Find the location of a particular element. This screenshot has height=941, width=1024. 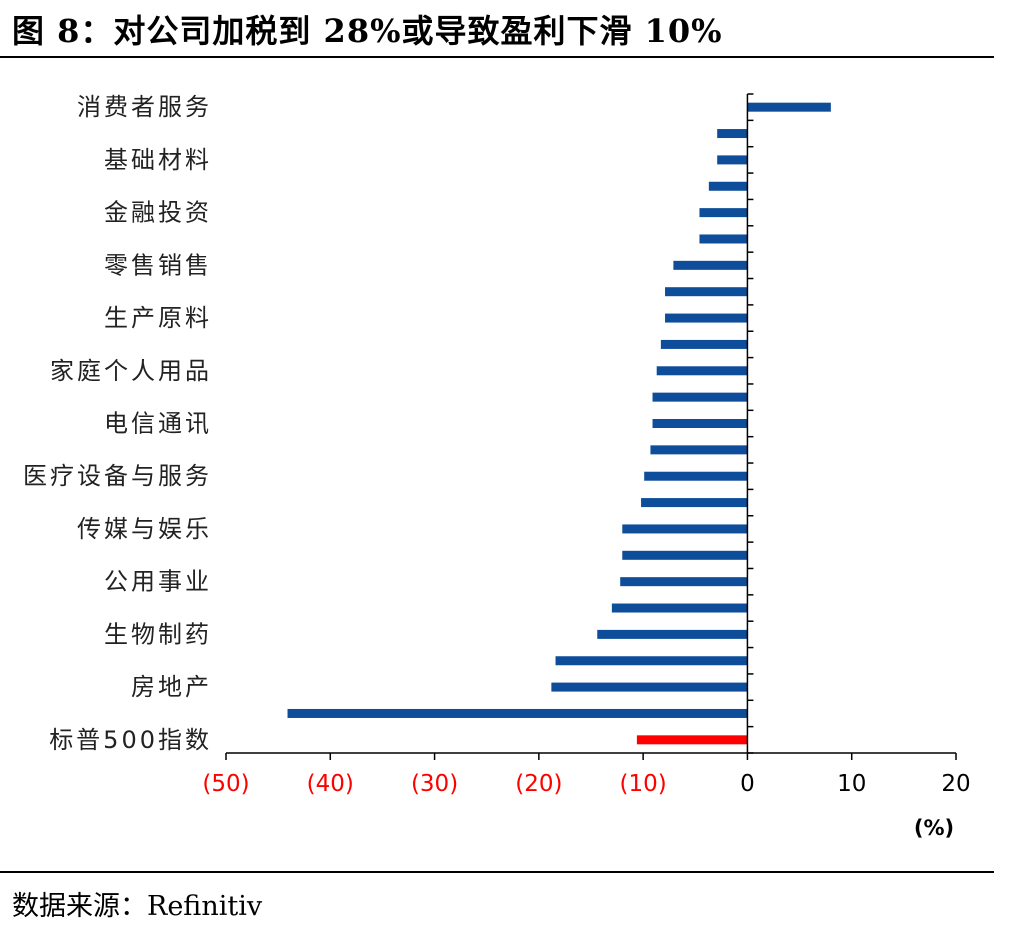

category-label: 医疗设备与服务 is located at coordinates (117, 476).